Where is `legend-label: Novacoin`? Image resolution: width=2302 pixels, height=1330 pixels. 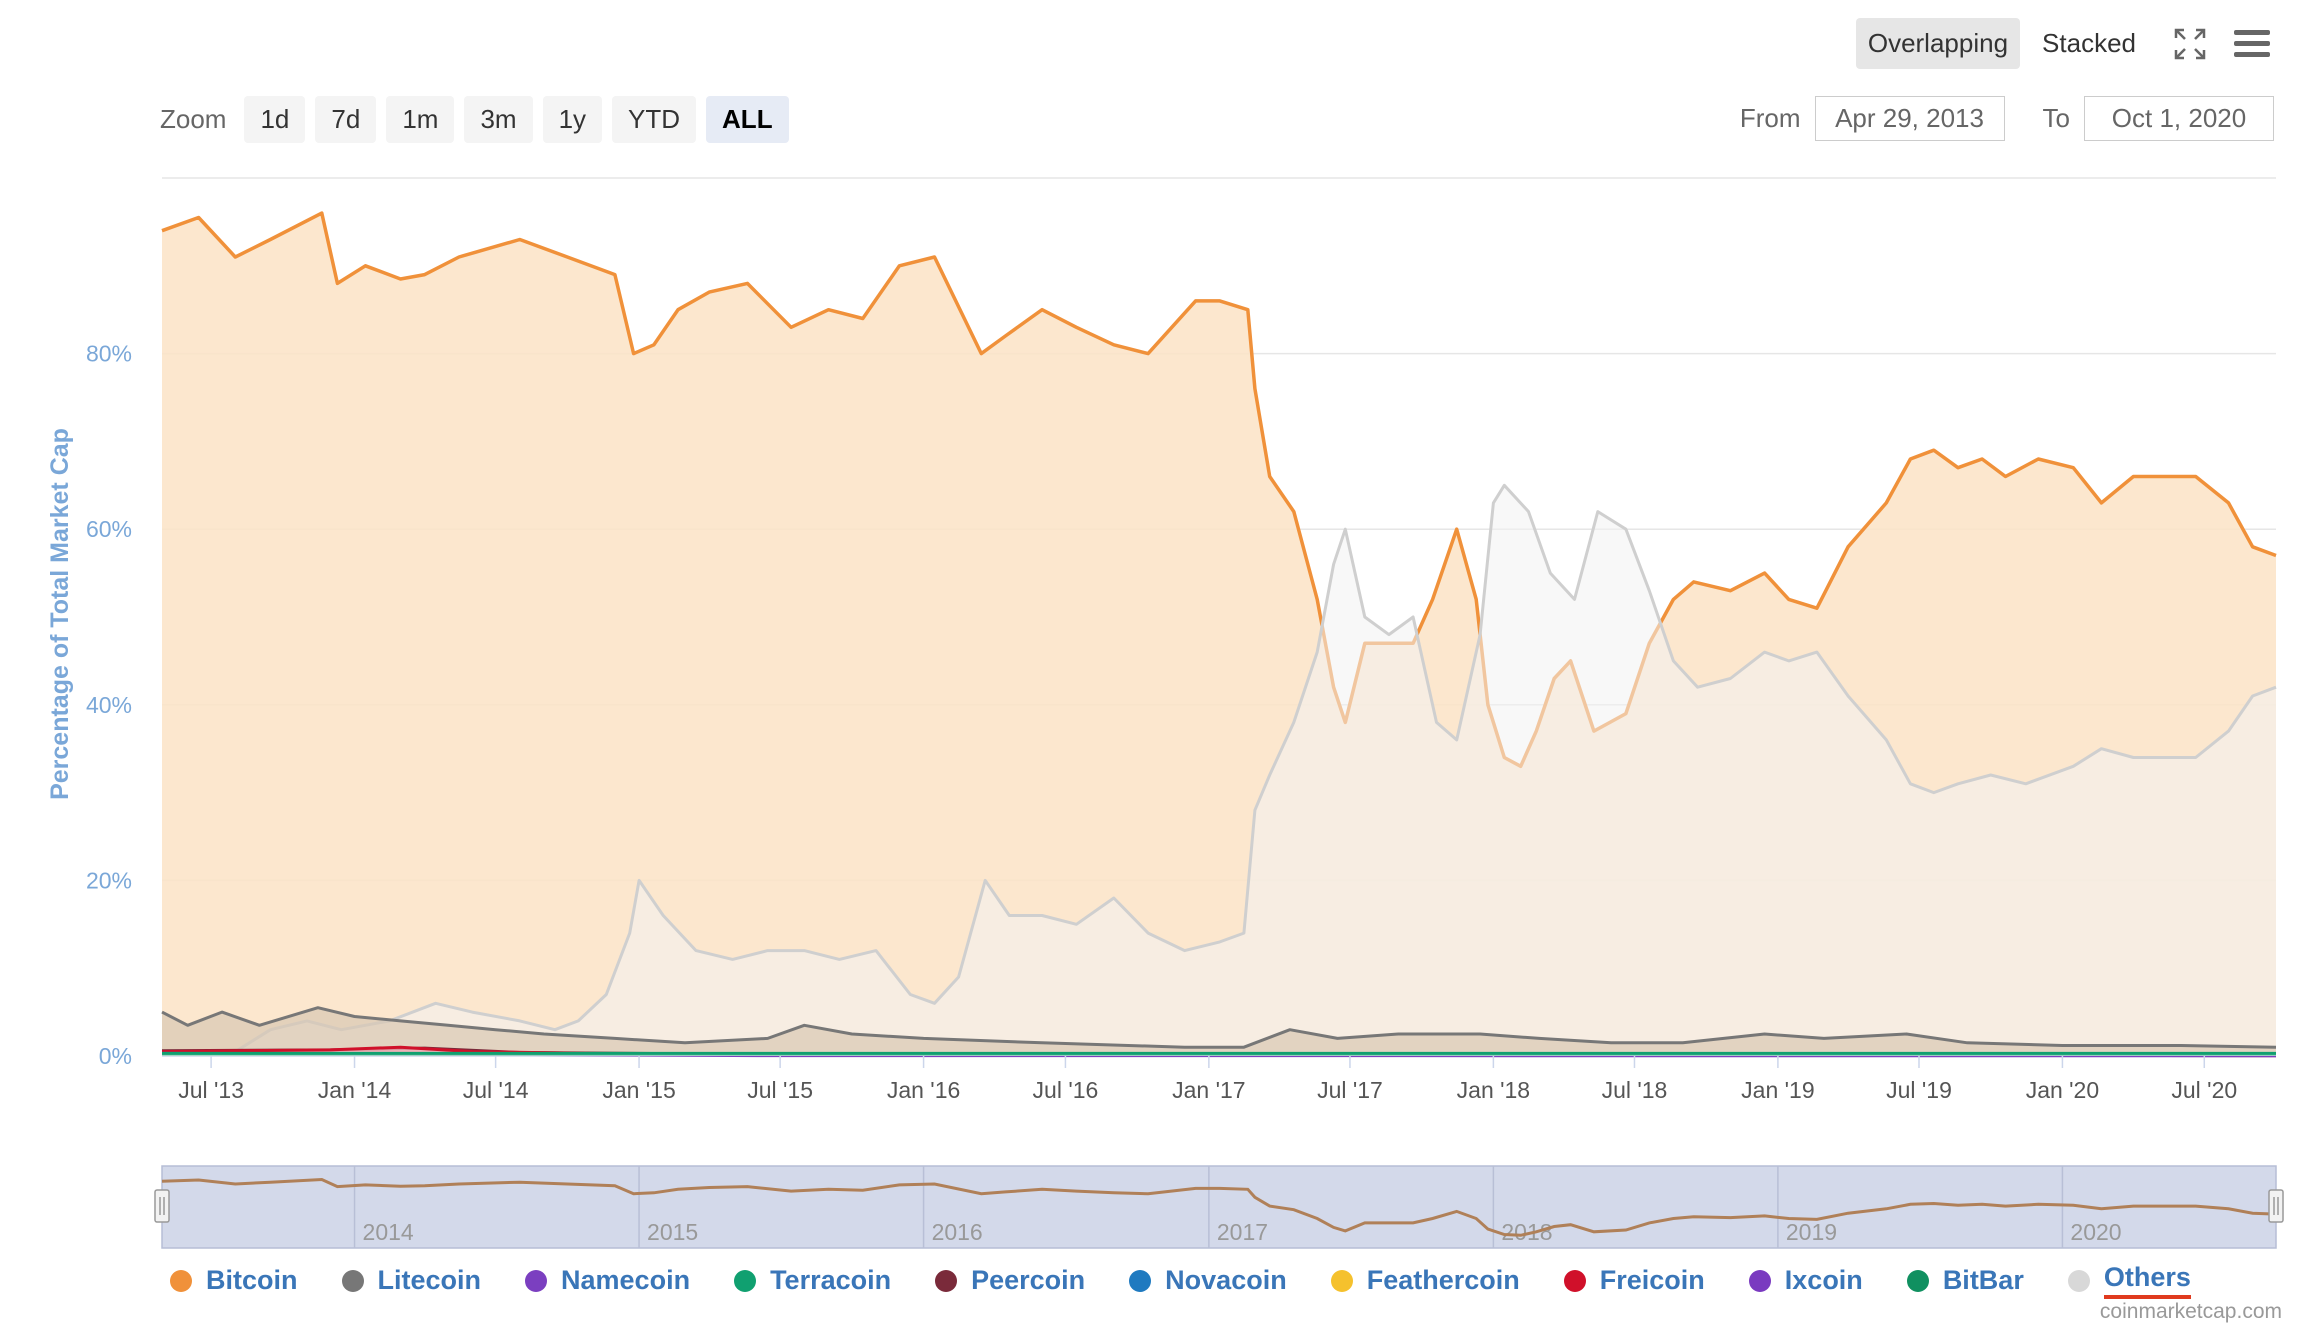 legend-label: Novacoin is located at coordinates (1226, 1280).